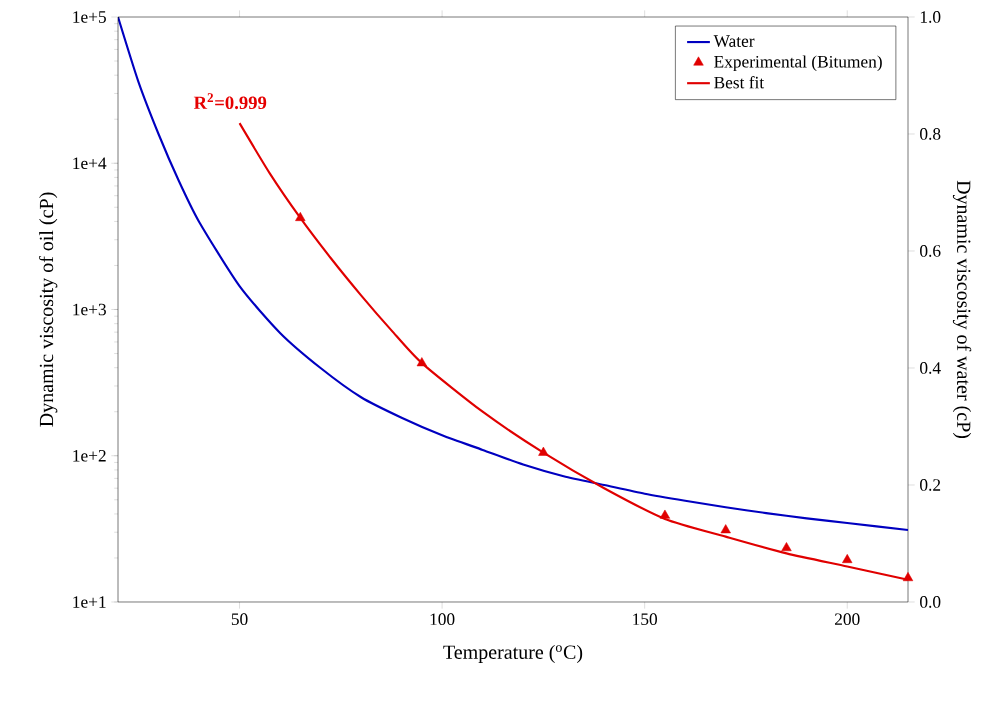 The image size is (1005, 711). What do you see at coordinates (930, 134) in the screenshot?
I see `y2-tick-label: 0.8` at bounding box center [930, 134].